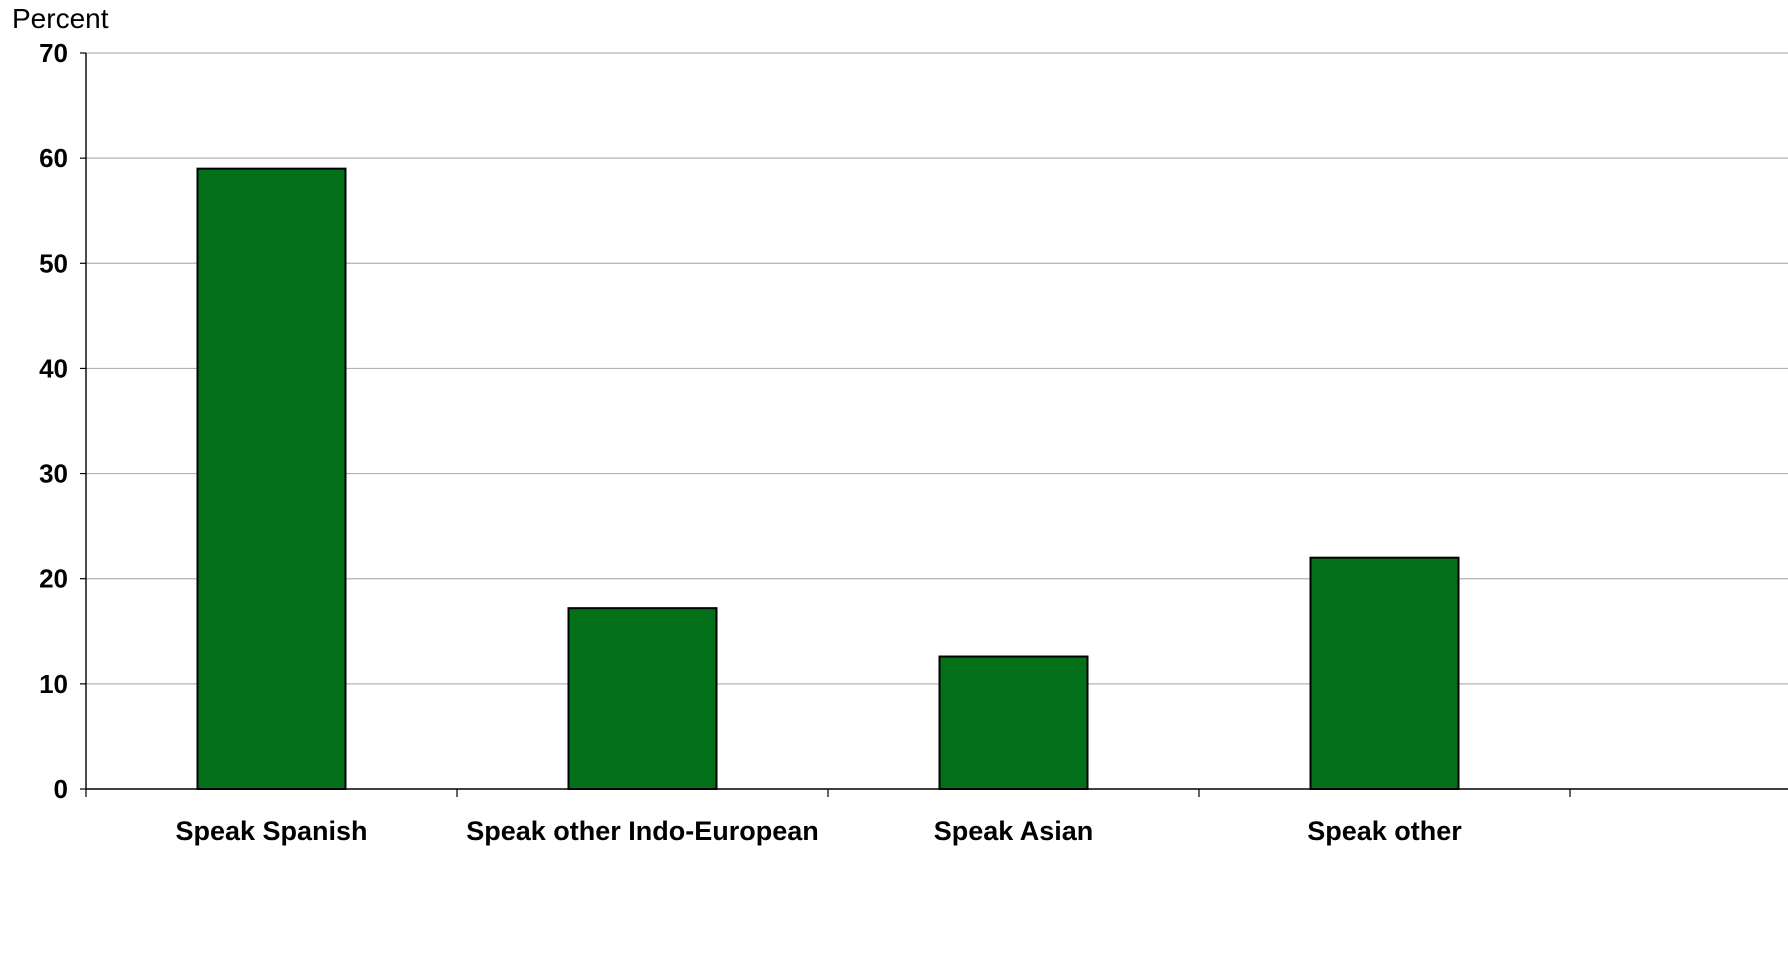  What do you see at coordinates (62, 421) in the screenshot?
I see `y-ticks: 0 10 20 30 40 50 60 70` at bounding box center [62, 421].